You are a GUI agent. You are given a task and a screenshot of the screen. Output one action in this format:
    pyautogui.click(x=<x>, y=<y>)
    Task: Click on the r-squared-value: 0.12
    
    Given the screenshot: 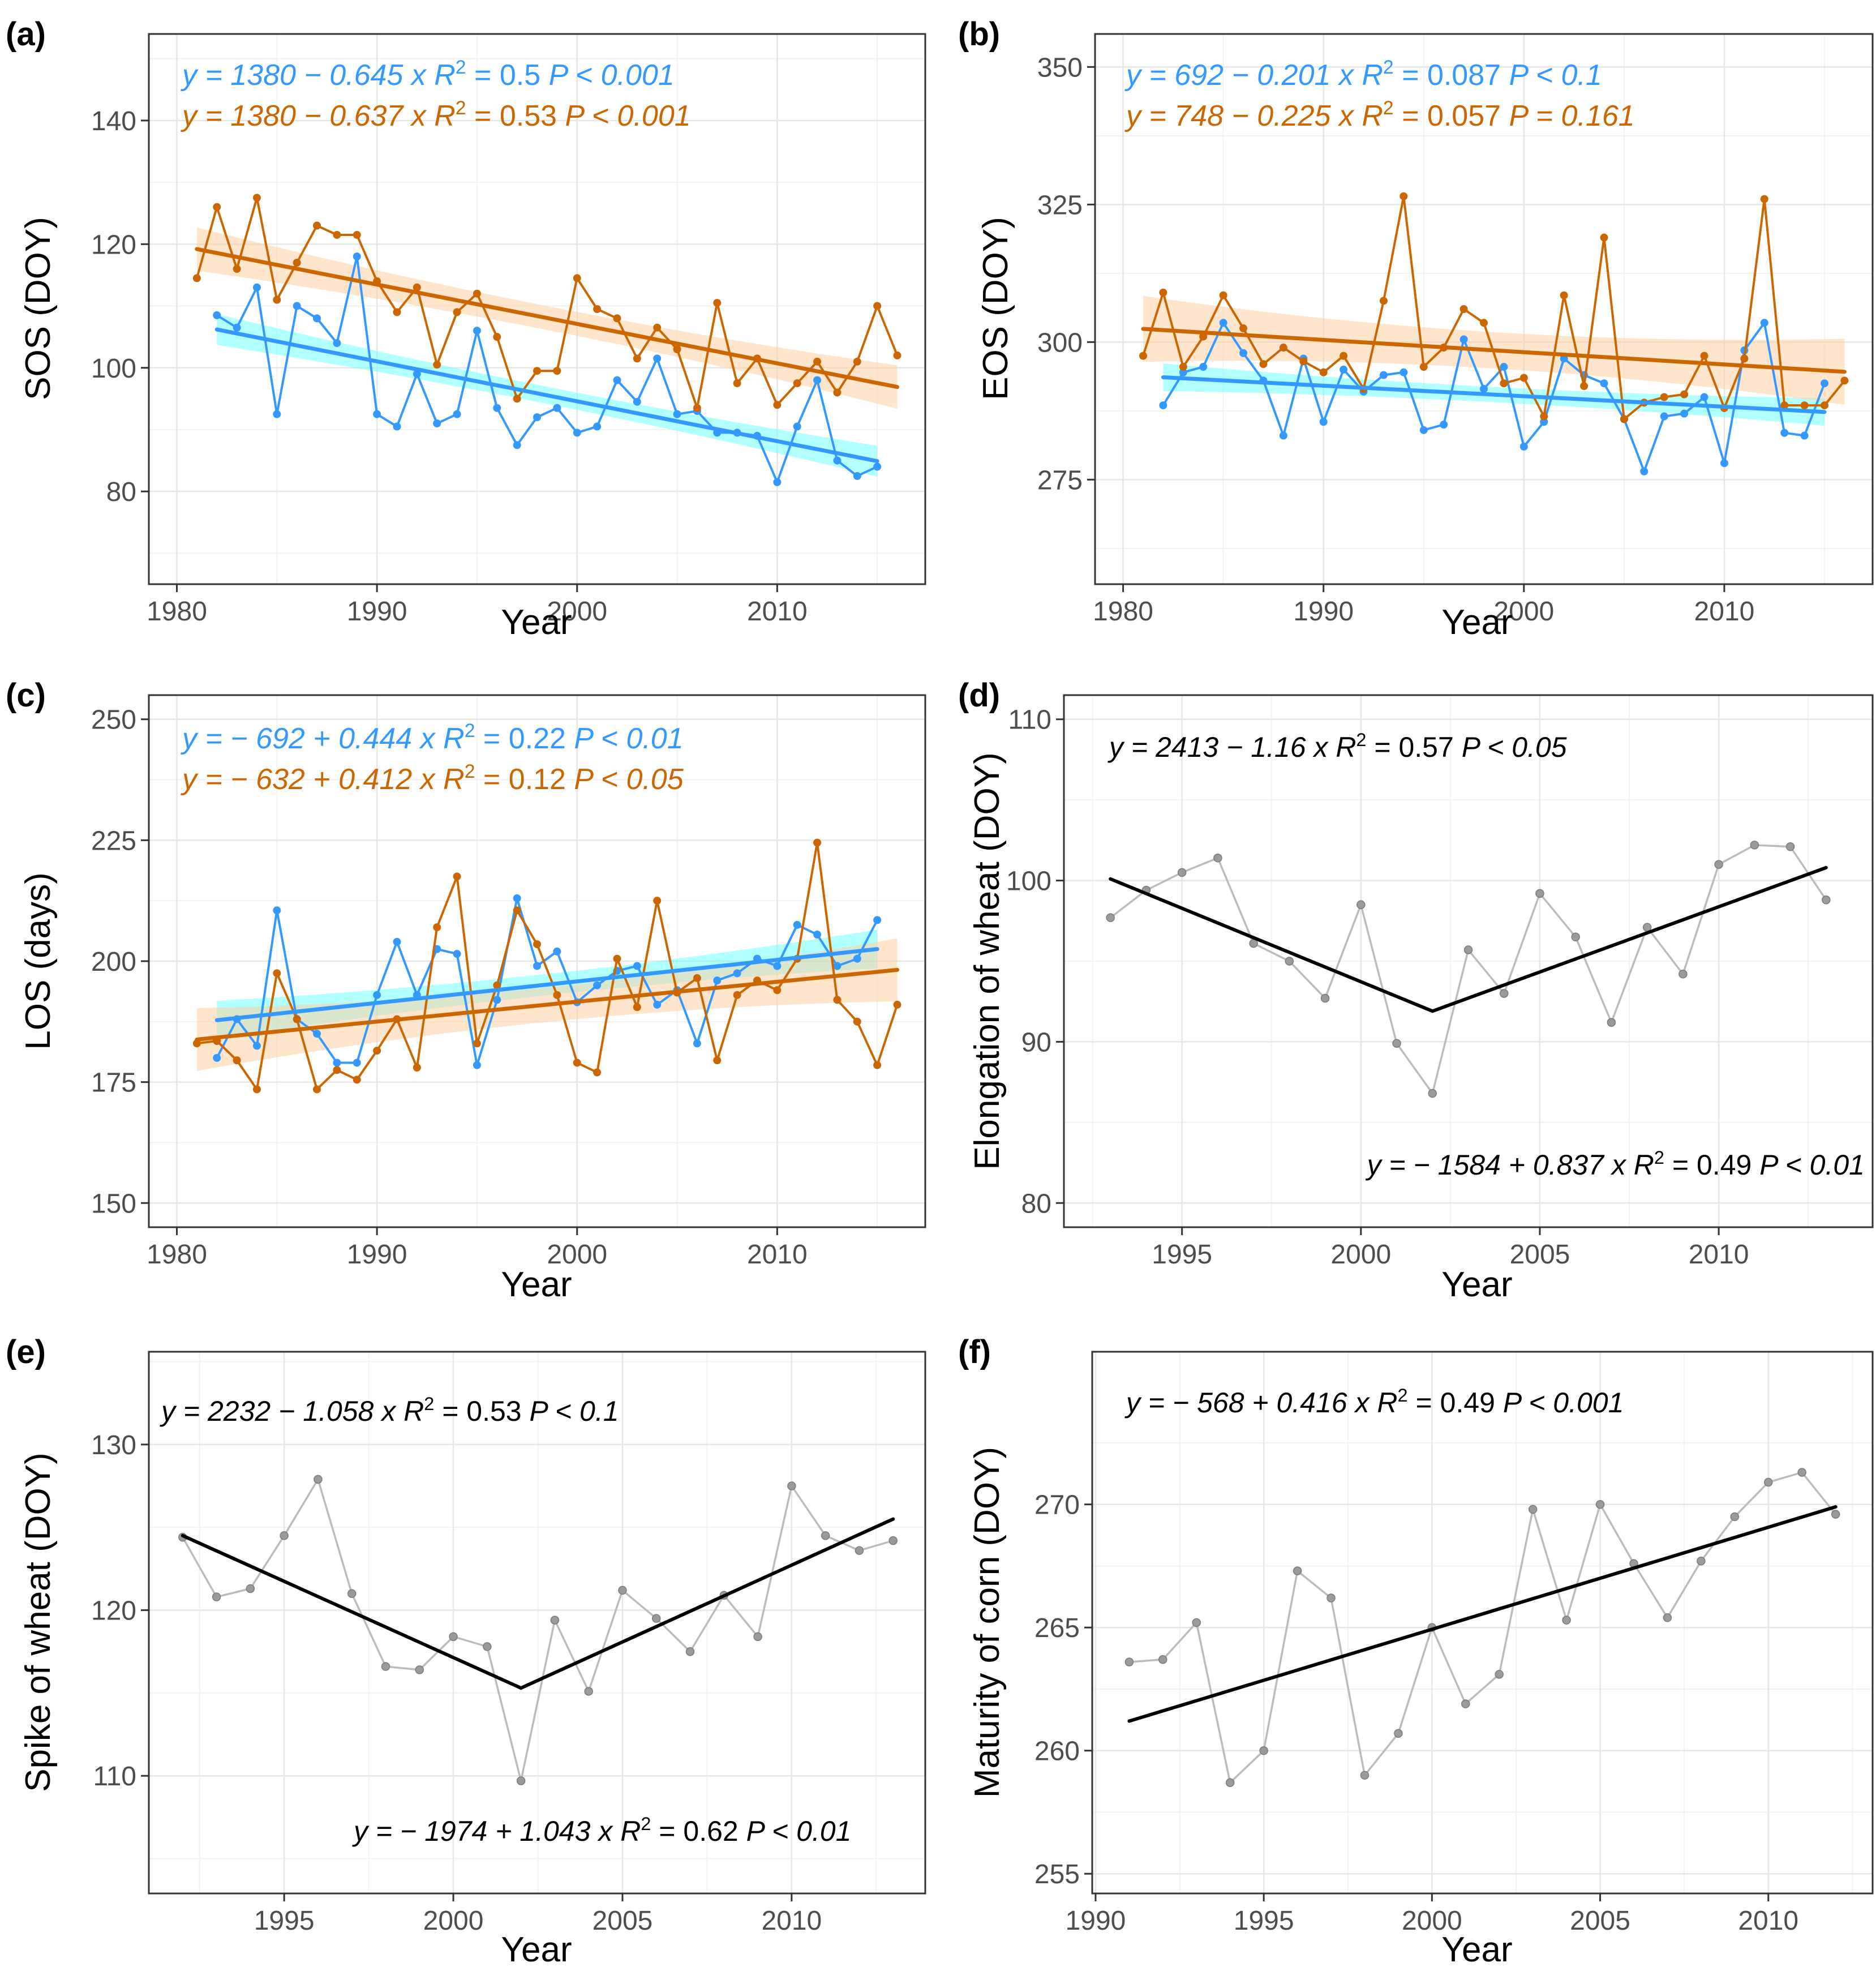 What is the action you would take?
    pyautogui.click(x=537, y=779)
    